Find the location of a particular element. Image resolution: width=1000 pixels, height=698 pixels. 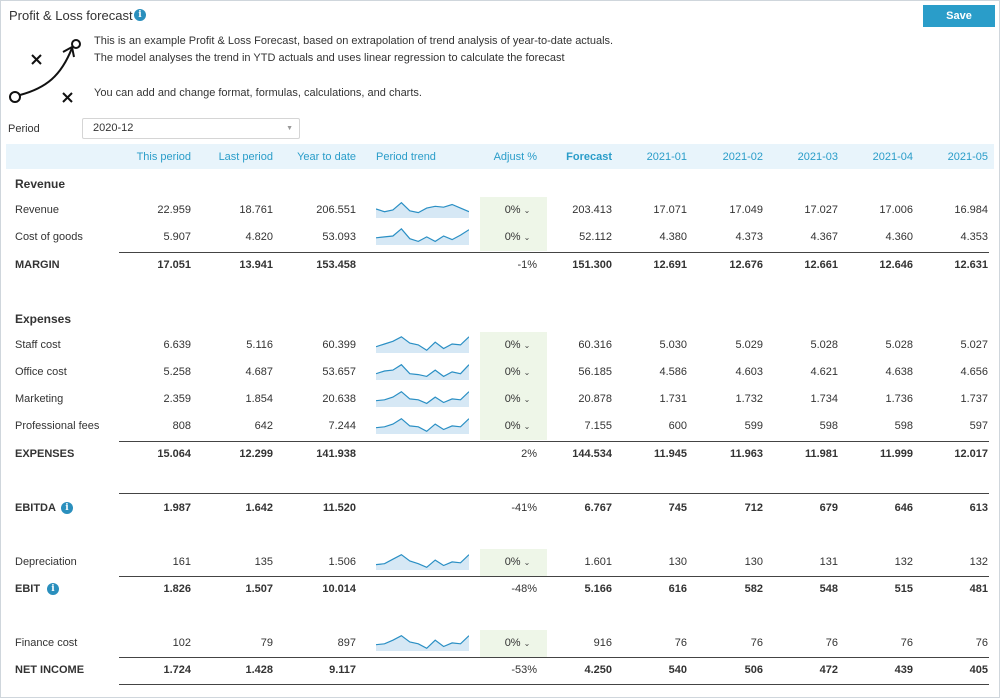

cell-net-income-year-to-date: 9.117 is located at coordinates (342, 670).